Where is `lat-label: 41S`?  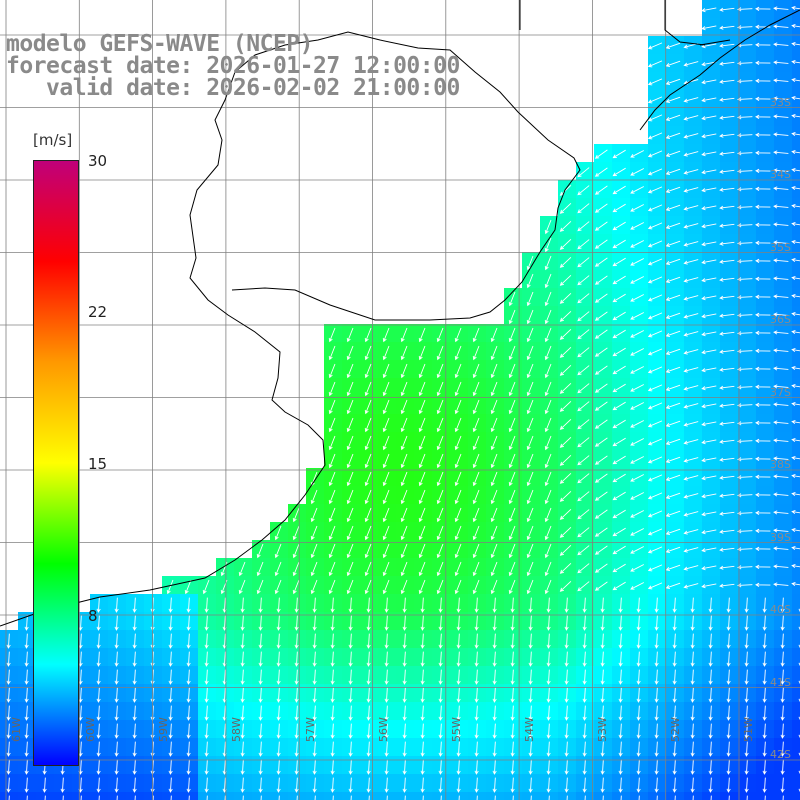 lat-label: 41S is located at coordinates (780, 682).